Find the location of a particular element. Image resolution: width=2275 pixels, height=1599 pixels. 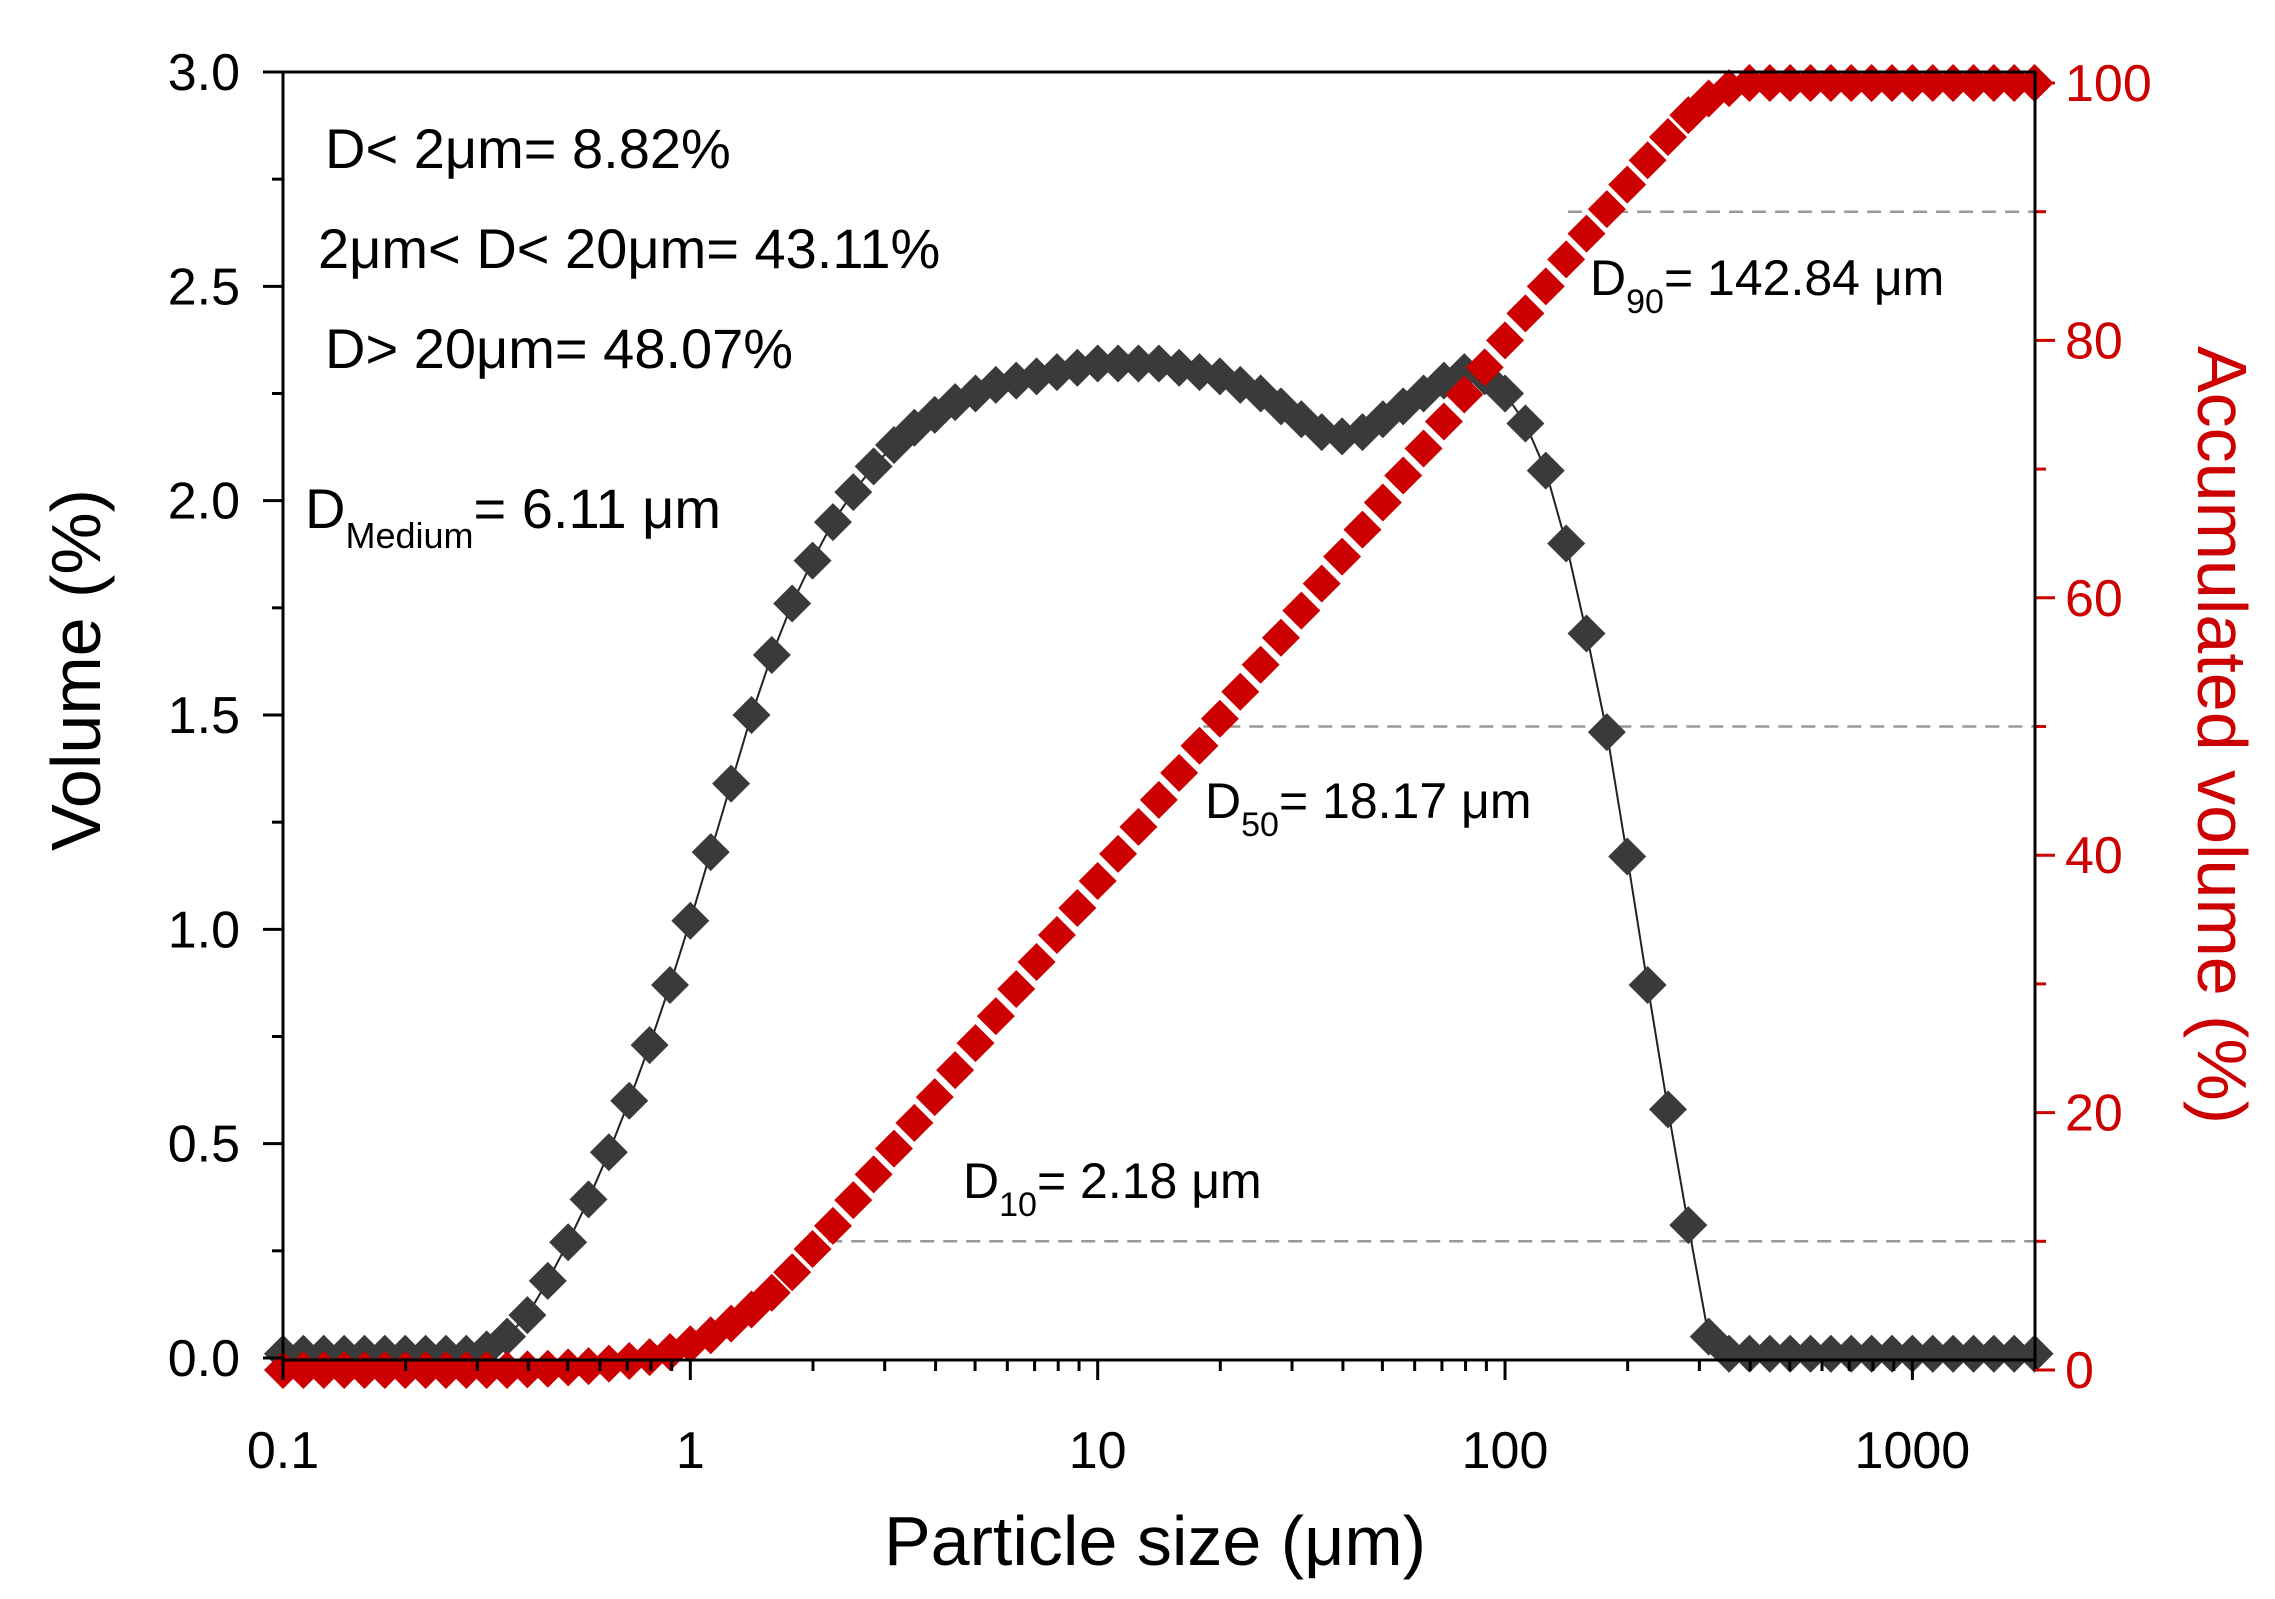

y-right-tick-label: 100 is located at coordinates (2108, 84).